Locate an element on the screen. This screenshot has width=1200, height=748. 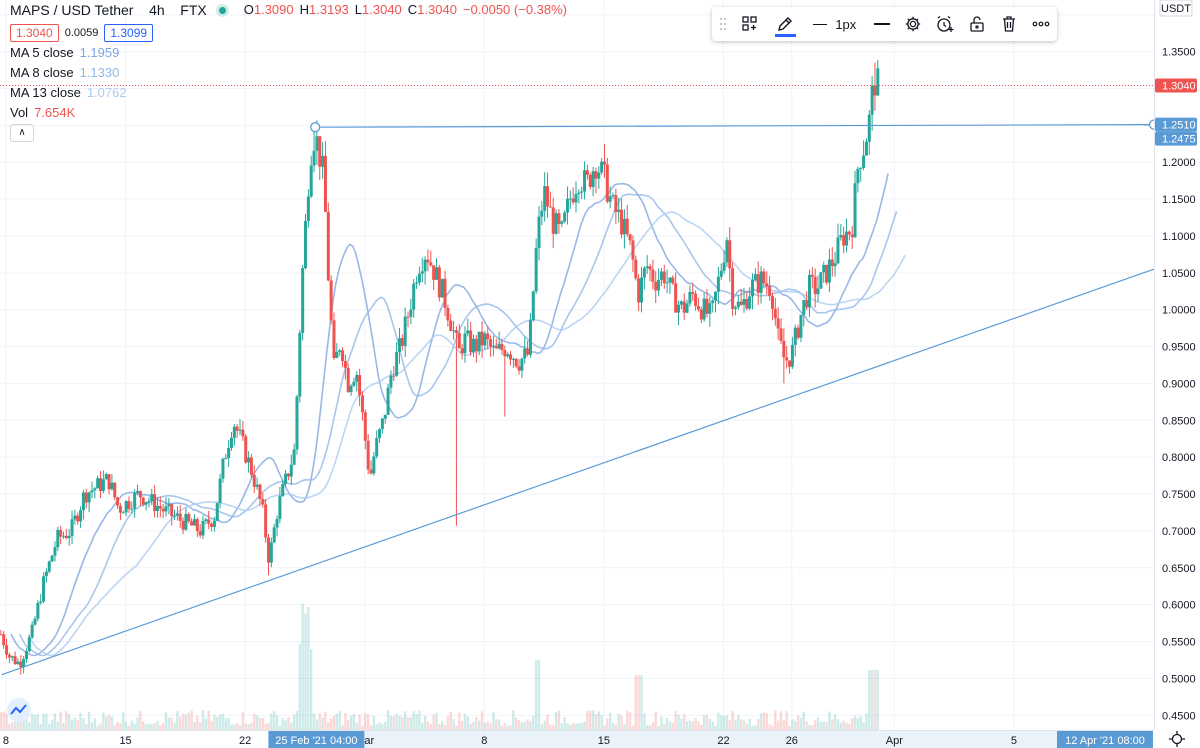
bid-price: 1.3040 is located at coordinates (34, 33).